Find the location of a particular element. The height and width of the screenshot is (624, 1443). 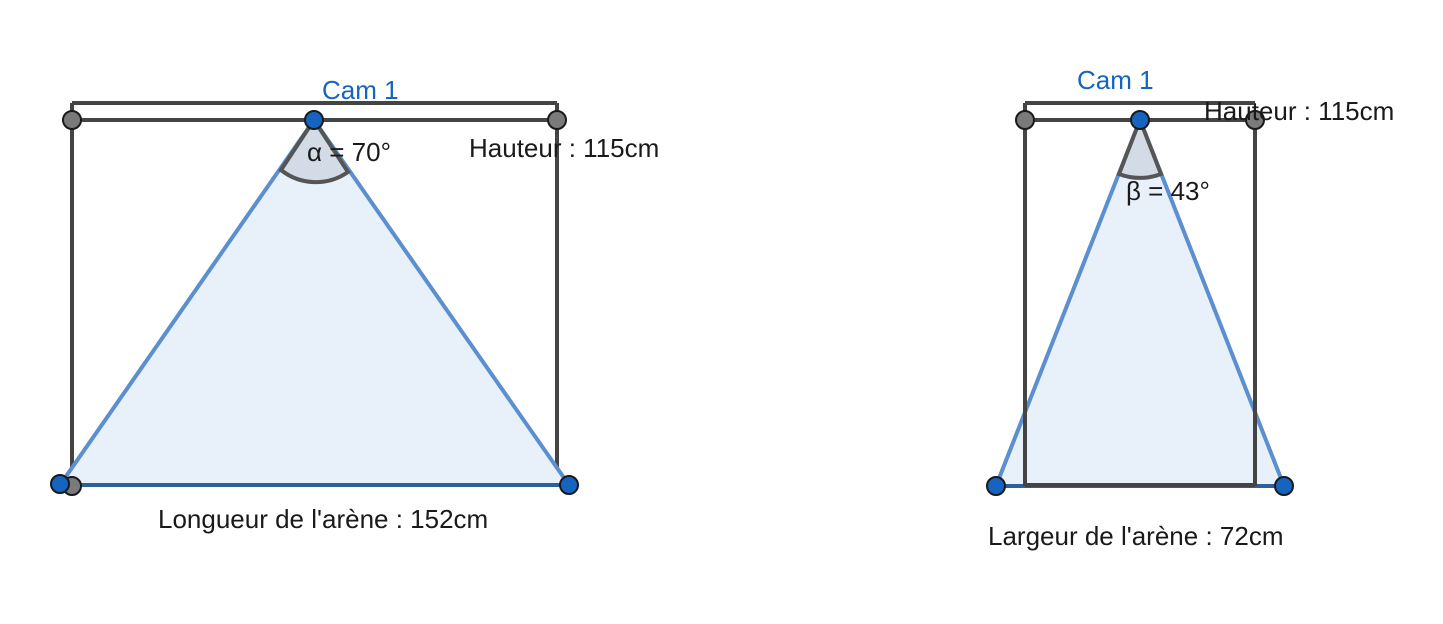

right-height-label: Hauteur : 115cm is located at coordinates (1299, 111).